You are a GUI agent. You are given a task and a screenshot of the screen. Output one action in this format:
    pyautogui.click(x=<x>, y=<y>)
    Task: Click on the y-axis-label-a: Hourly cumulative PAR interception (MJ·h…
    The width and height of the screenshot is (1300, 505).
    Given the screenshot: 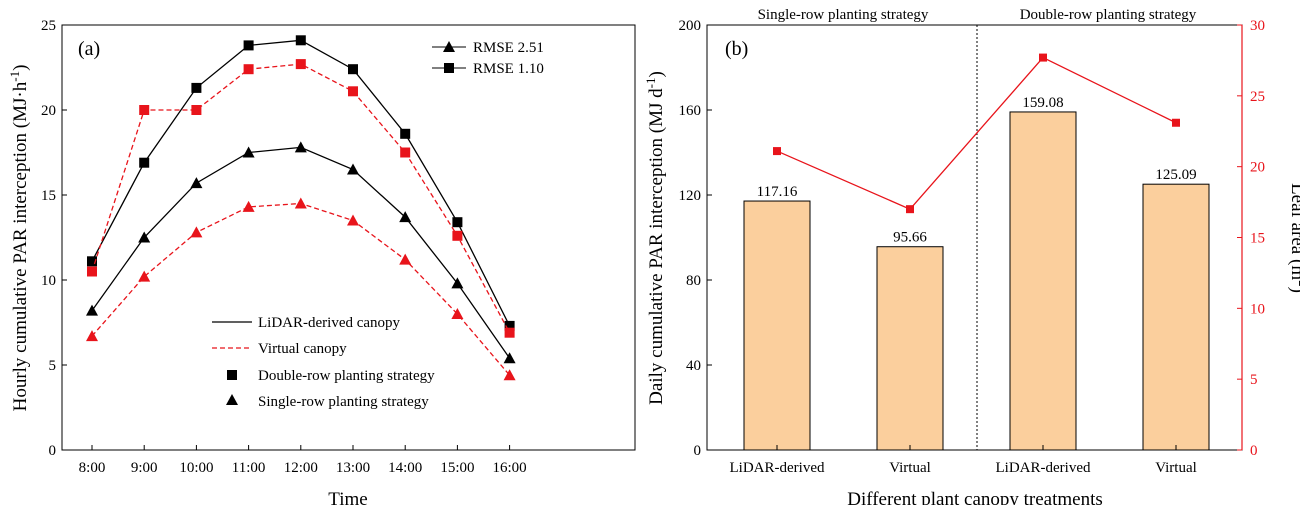 What is the action you would take?
    pyautogui.click(x=19, y=238)
    